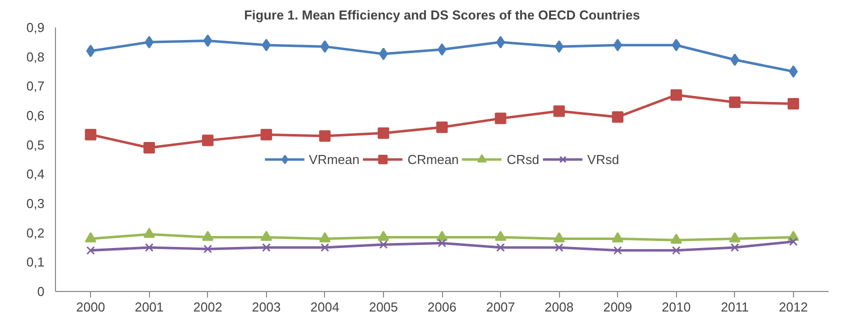 This screenshot has height=326, width=853. What do you see at coordinates (676, 307) in the screenshot?
I see `x-tick-label: 2010` at bounding box center [676, 307].